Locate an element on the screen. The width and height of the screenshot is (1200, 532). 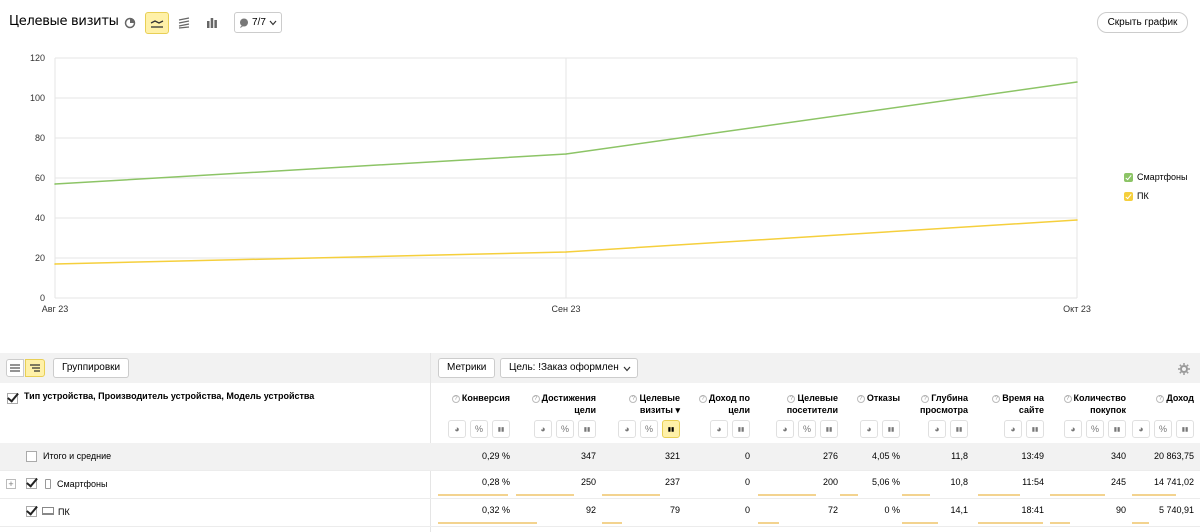
gear-icon is located at coordinates (1184, 369).